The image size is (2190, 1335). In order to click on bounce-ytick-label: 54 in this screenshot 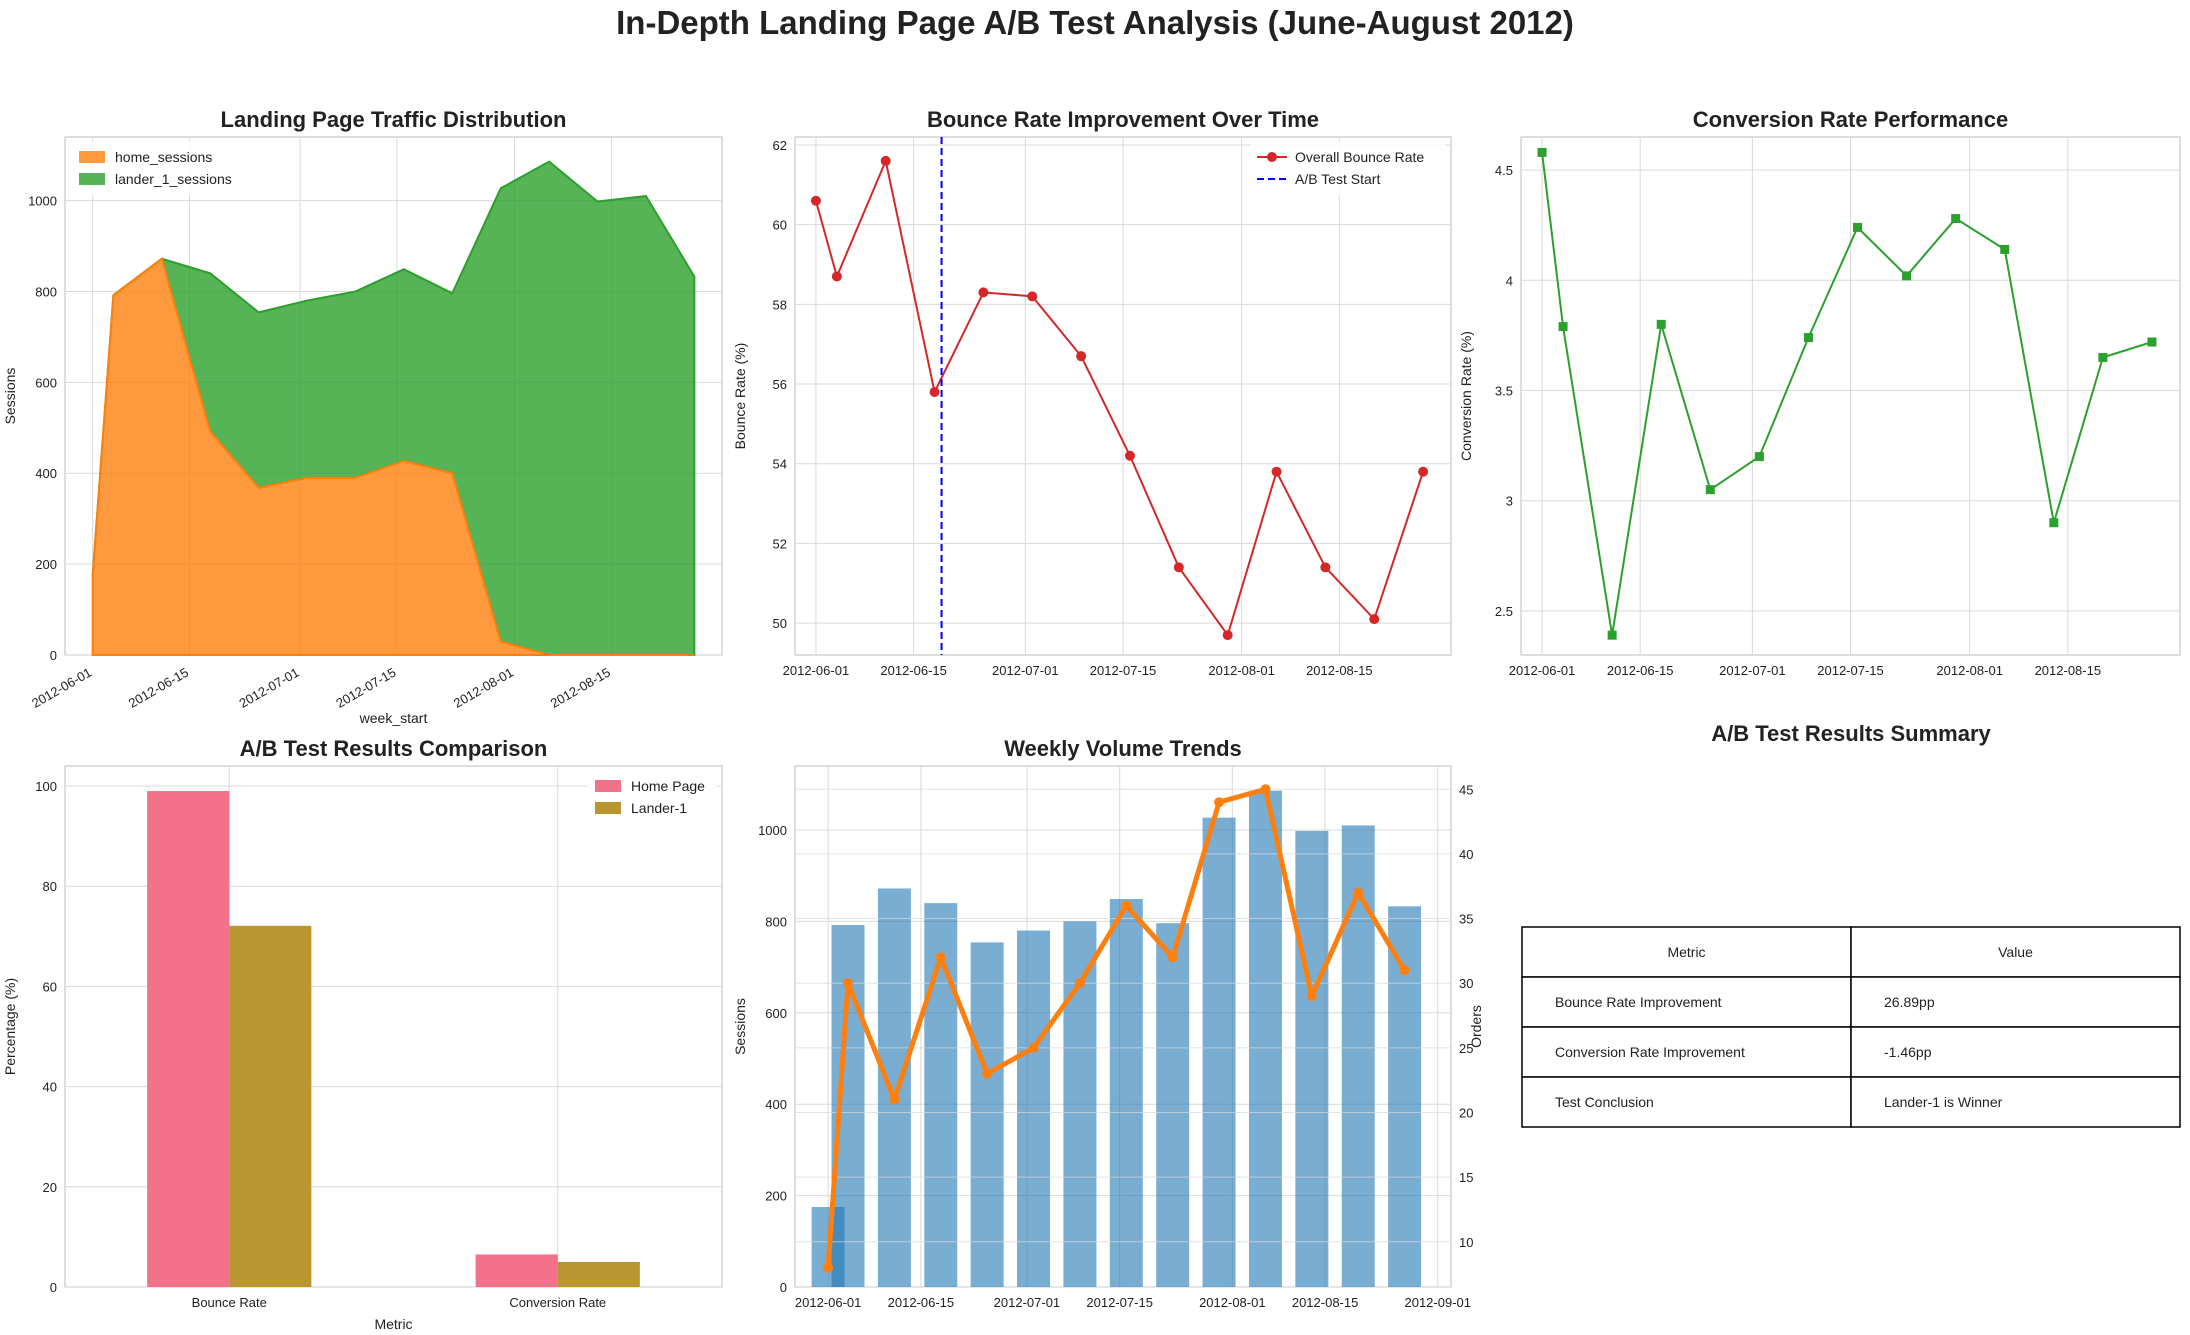, I will do `click(780, 464)`.